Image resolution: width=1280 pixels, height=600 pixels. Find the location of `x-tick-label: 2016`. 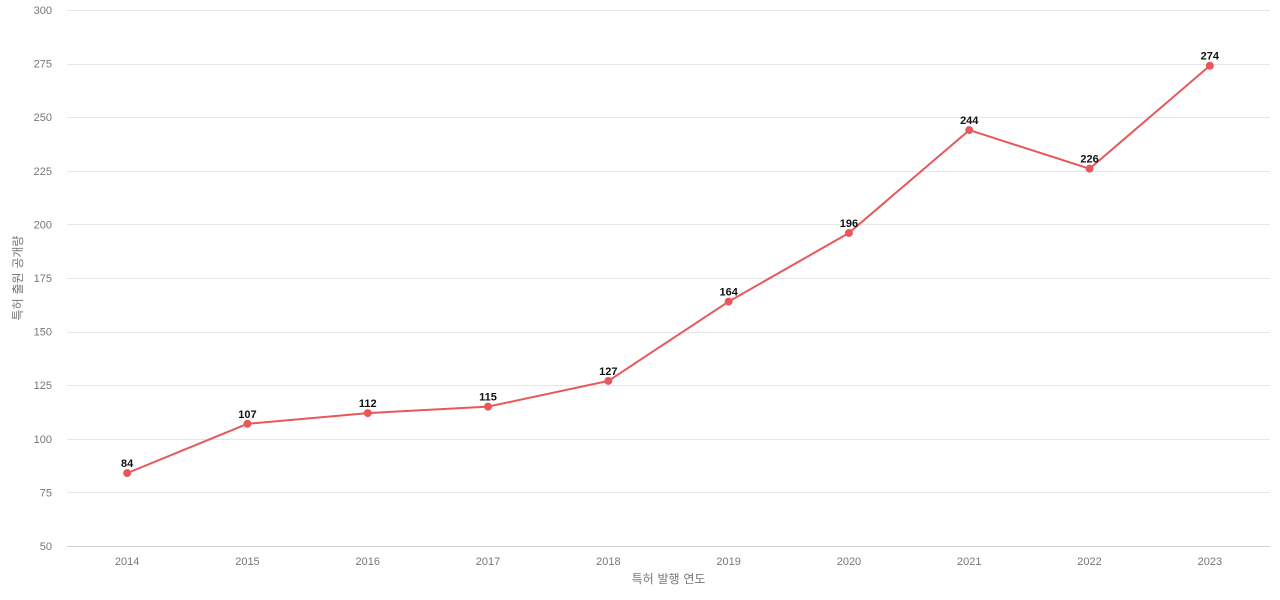

x-tick-label: 2016 is located at coordinates (368, 562).